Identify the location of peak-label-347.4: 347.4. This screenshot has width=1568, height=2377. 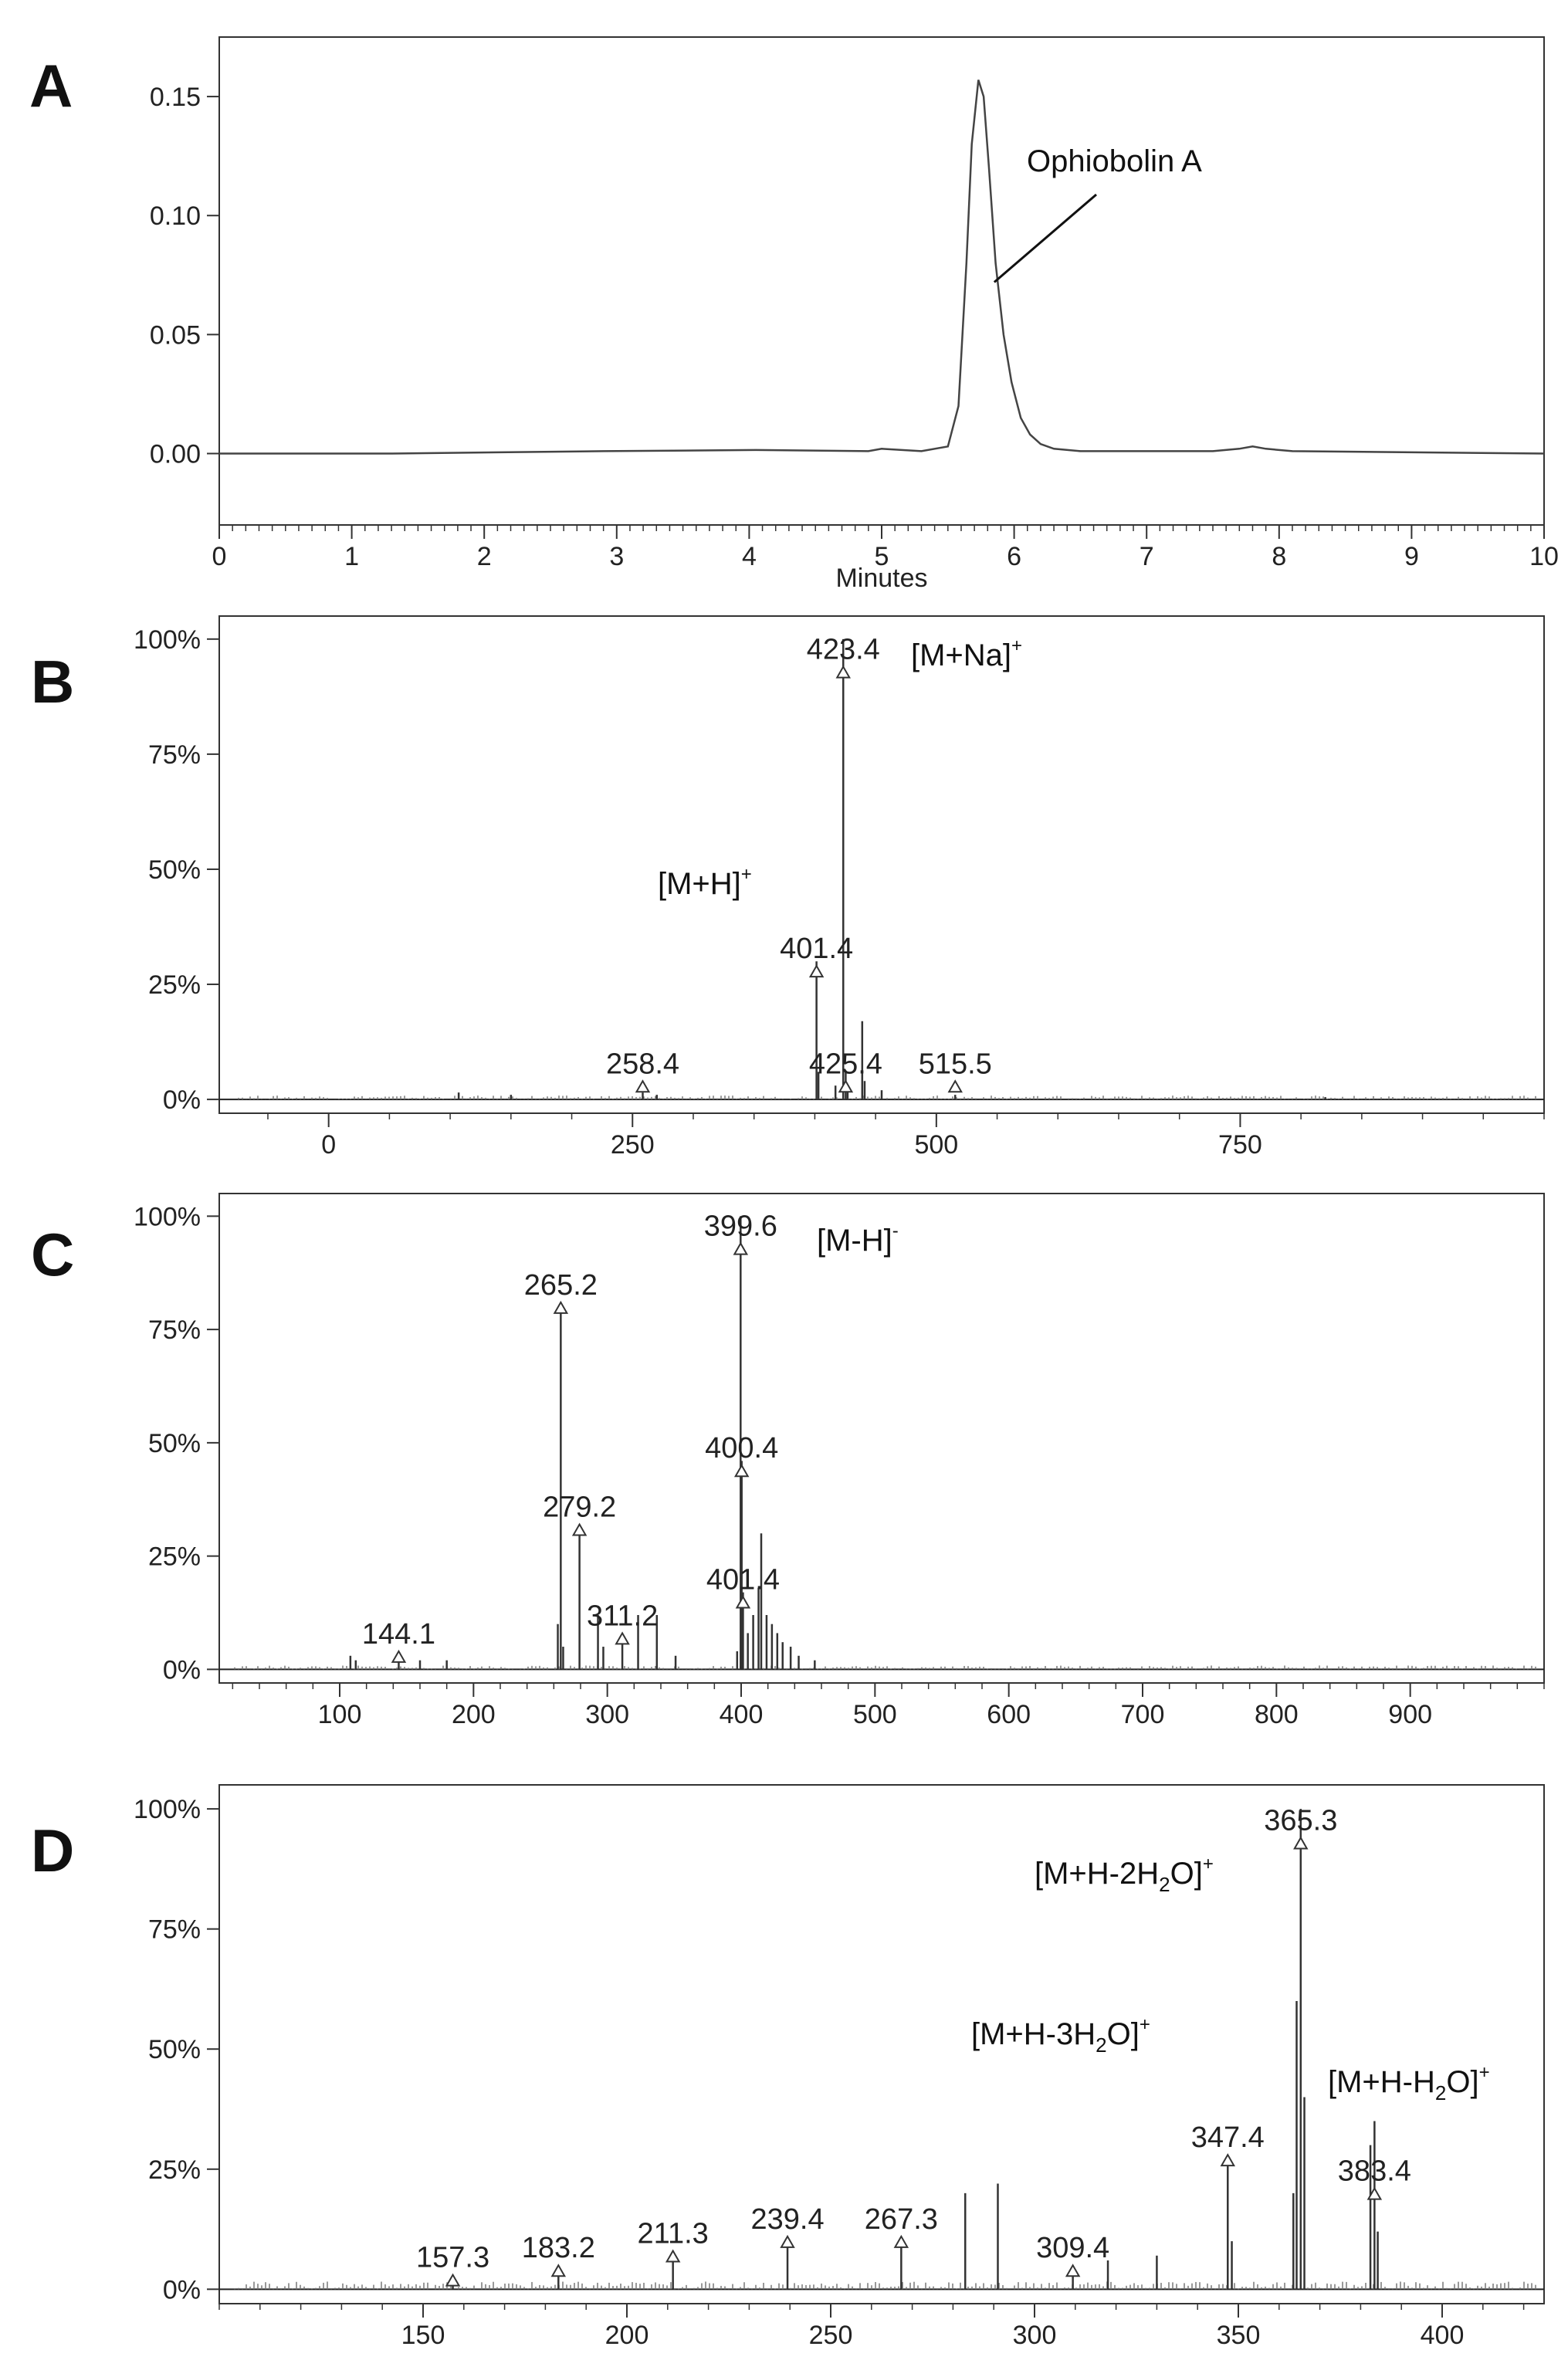
(1228, 2137).